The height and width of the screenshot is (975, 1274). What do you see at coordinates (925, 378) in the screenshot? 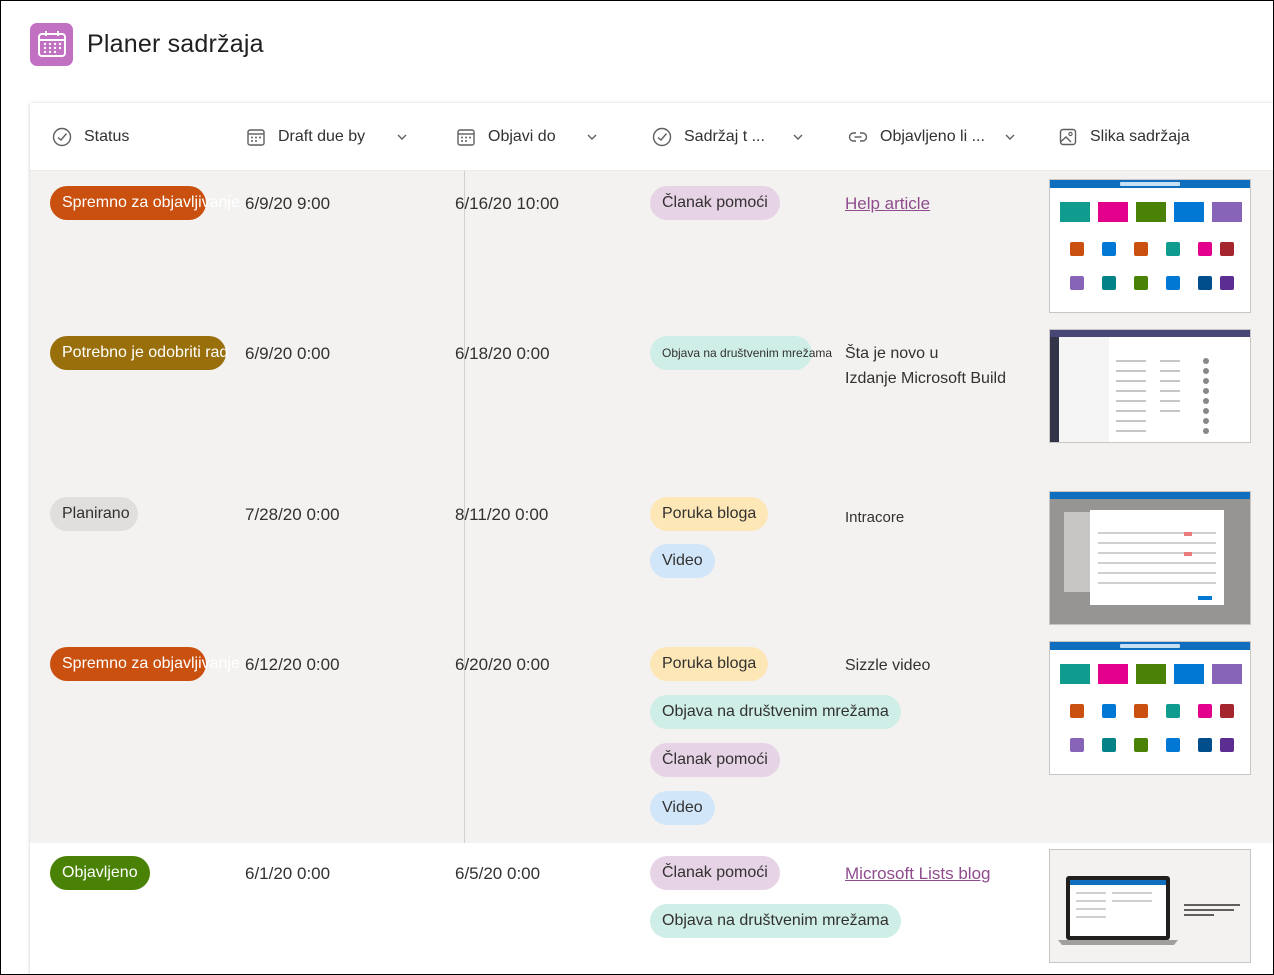
I see `published-text: Izdanje Microsoft Build` at bounding box center [925, 378].